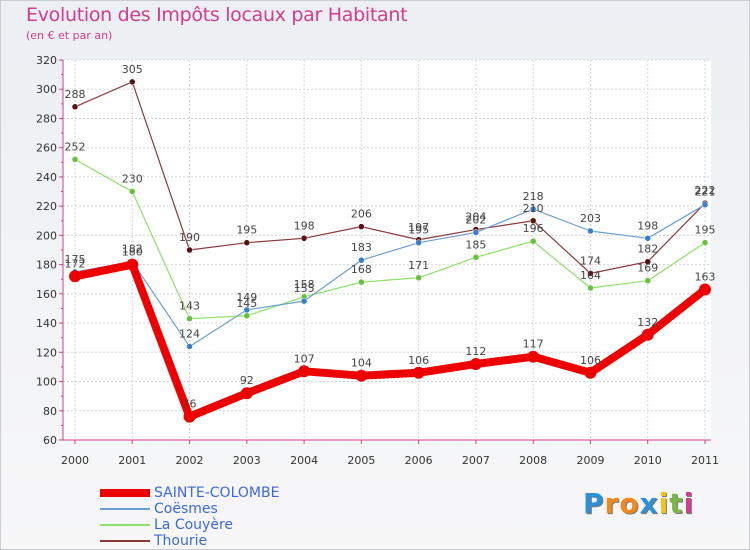  Describe the element at coordinates (189, 525) in the screenshot. I see `legend-item-la-couyere: La Couyère` at that location.